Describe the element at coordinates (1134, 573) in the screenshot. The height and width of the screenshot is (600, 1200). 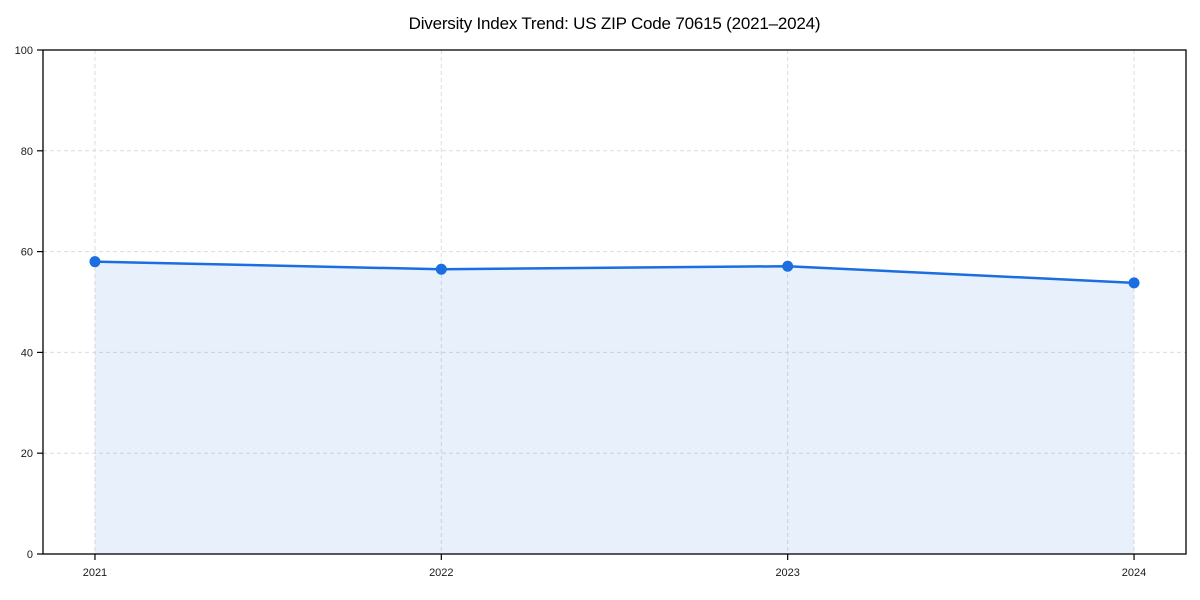
I see `x-tick-label-2024: 2024` at that location.